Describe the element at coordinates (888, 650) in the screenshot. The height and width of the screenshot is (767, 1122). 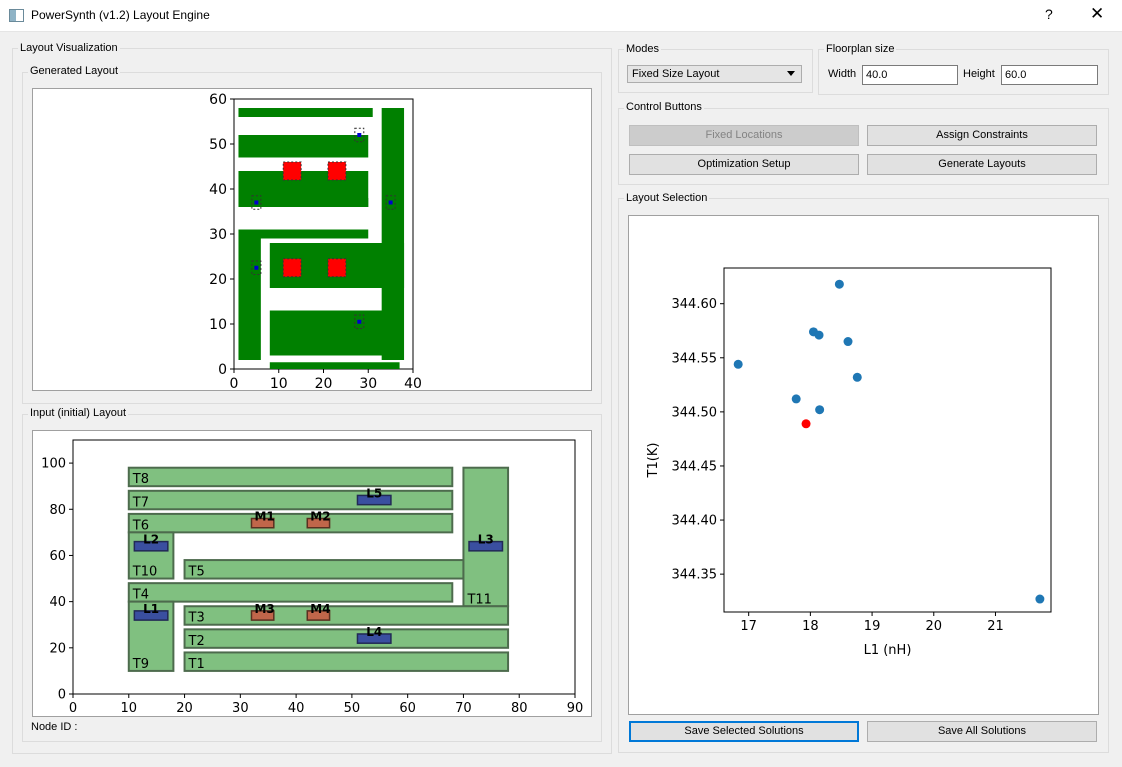
I see `x-axis-label: L1 (nH)` at that location.